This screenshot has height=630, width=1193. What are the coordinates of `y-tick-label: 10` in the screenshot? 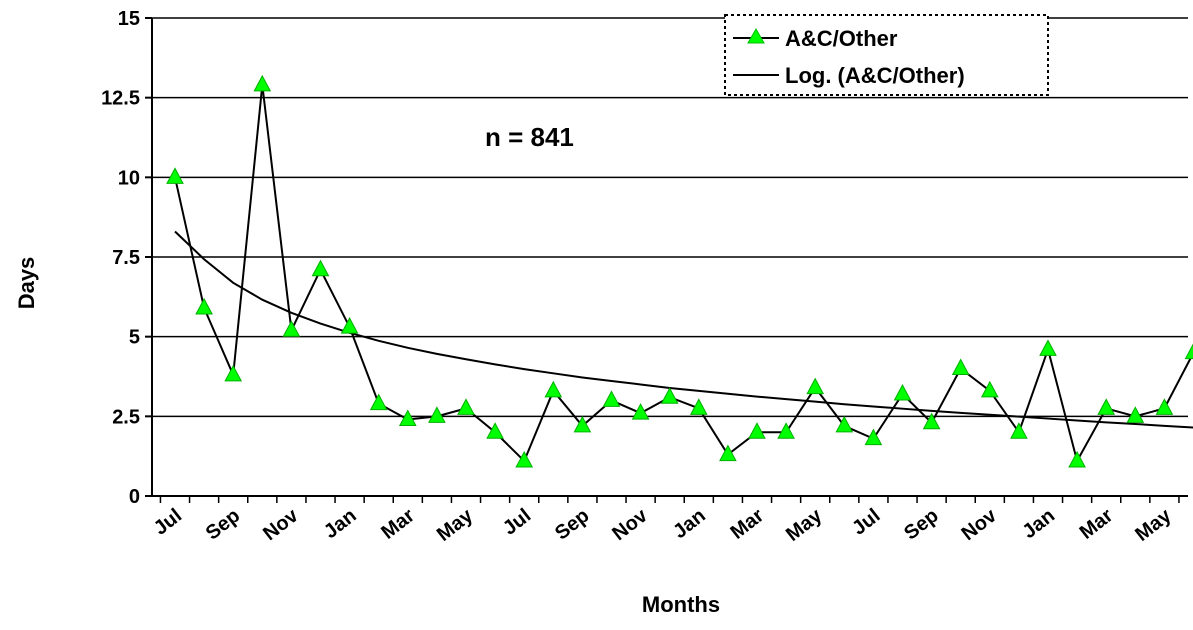 It's located at (129, 178).